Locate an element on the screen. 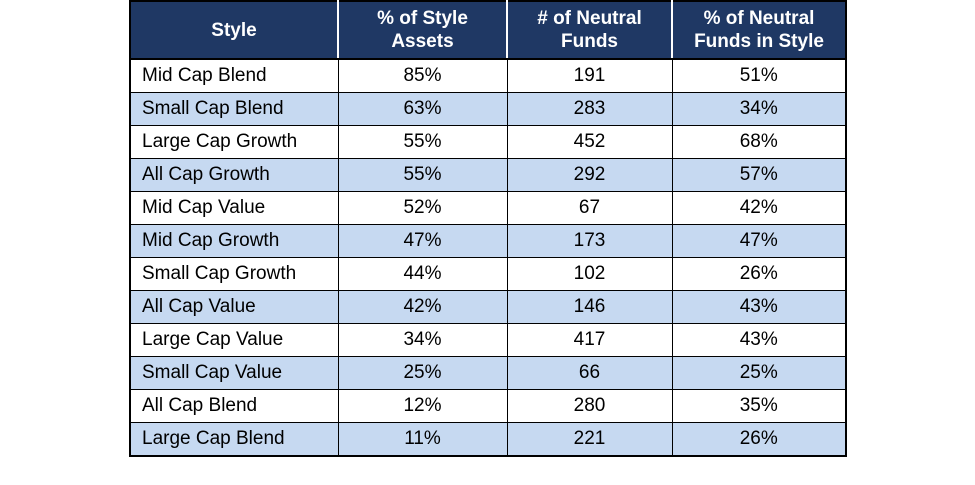 Image resolution: width=975 pixels, height=485 pixels. table-row: Mid Cap Growth 47% 173 47% is located at coordinates (488, 241).